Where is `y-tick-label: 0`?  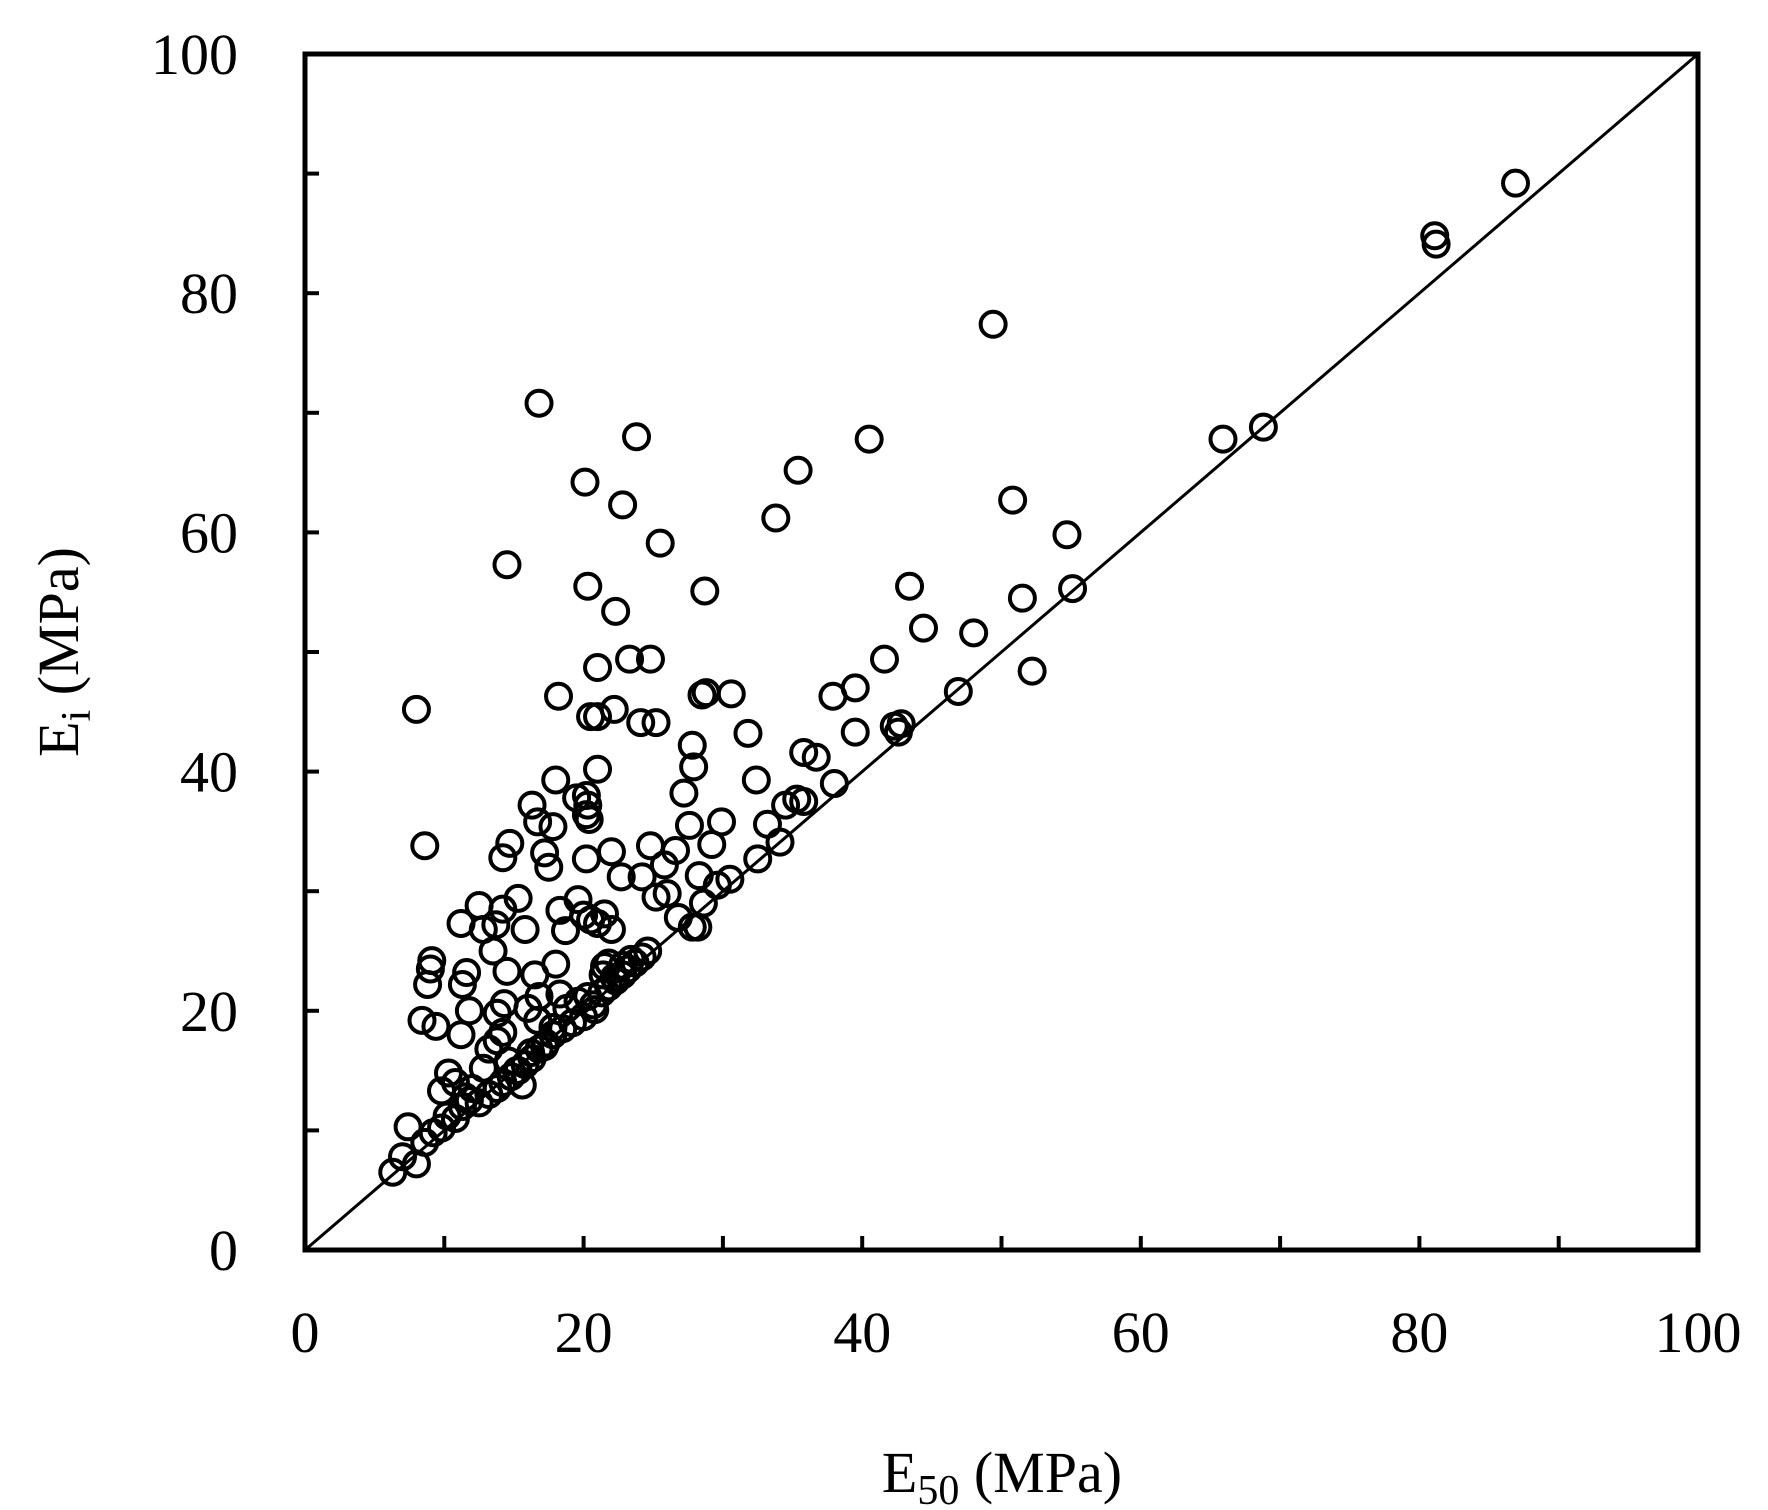 y-tick-label: 0 is located at coordinates (223, 1250).